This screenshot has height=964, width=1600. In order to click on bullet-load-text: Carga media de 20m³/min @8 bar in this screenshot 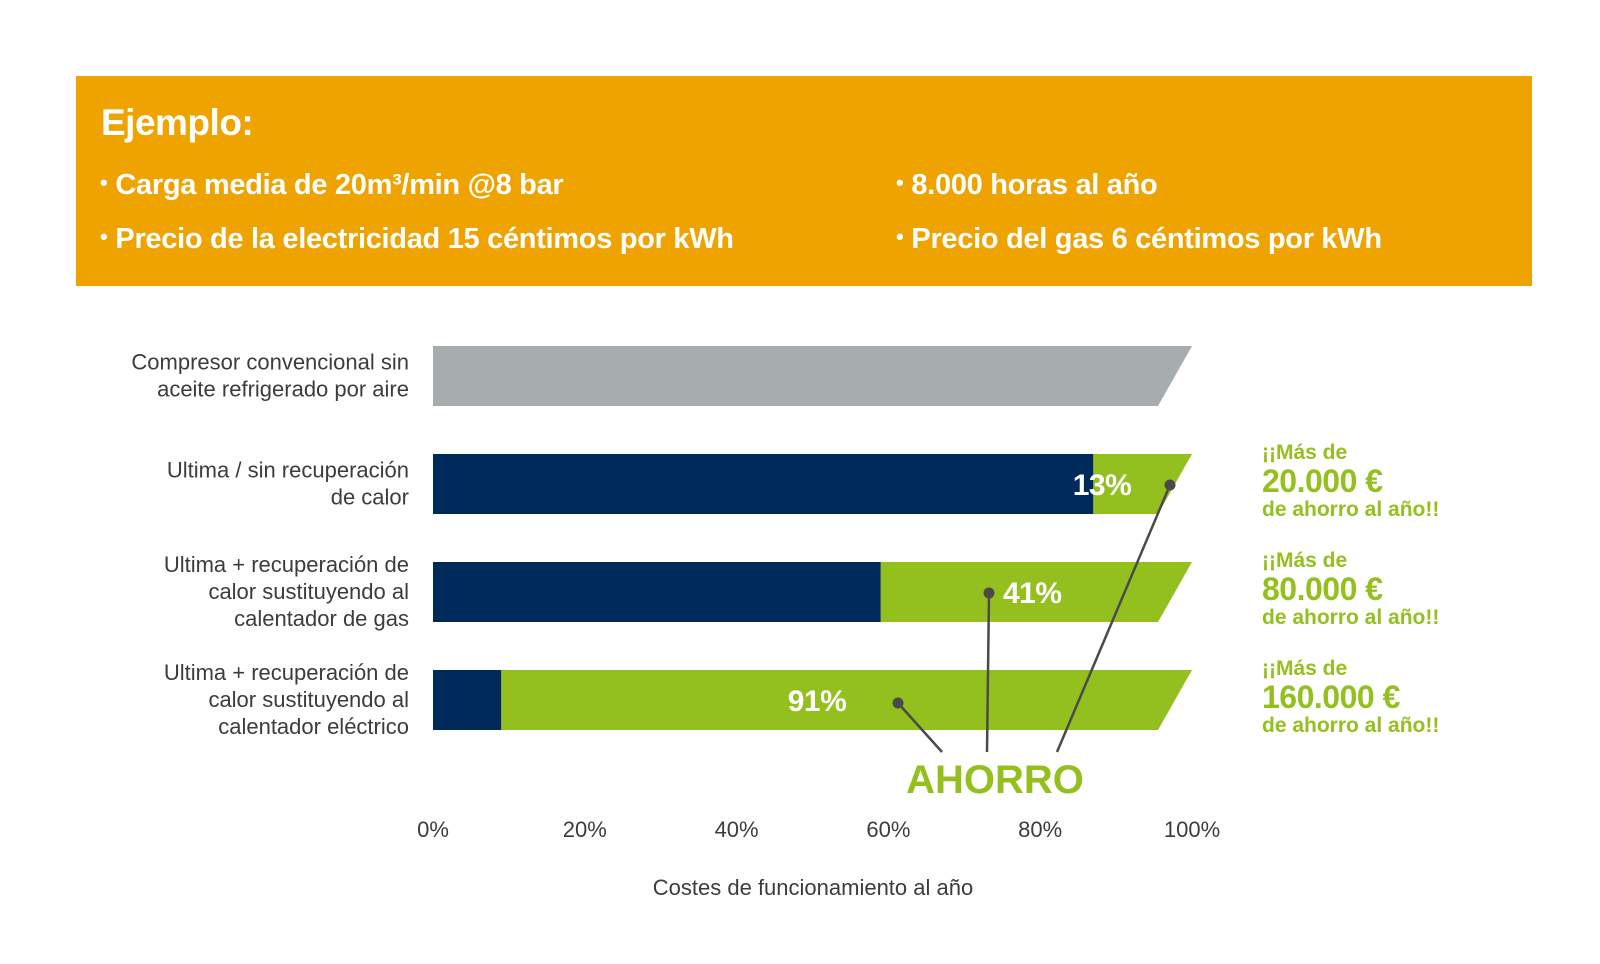, I will do `click(339, 185)`.